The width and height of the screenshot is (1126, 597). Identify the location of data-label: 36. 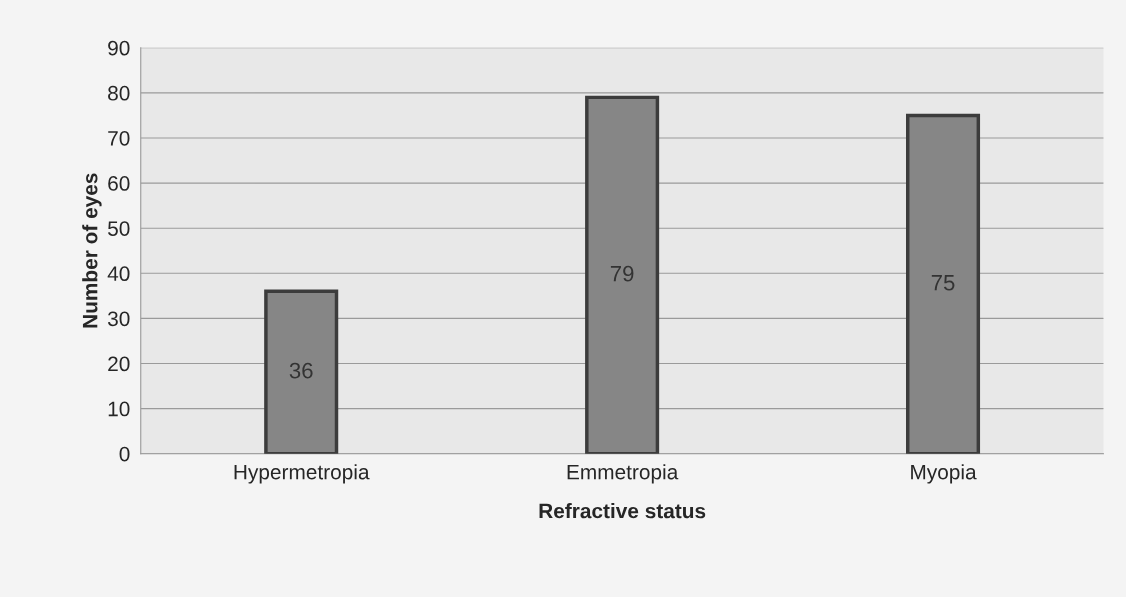
(301, 370).